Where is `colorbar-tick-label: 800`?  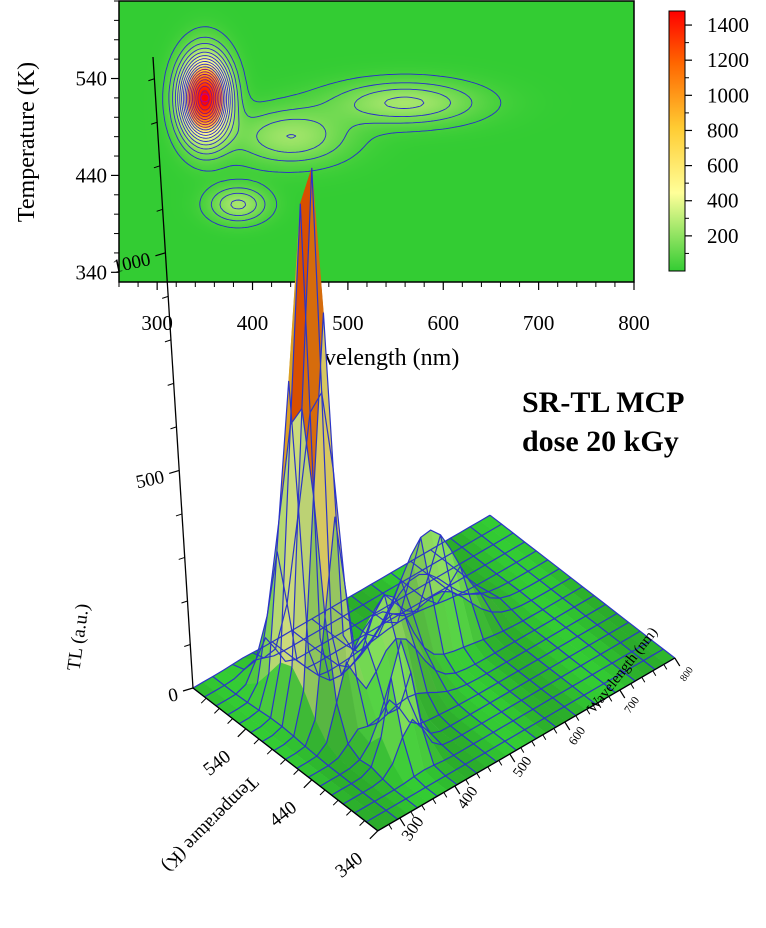
colorbar-tick-label: 800 is located at coordinates (723, 130).